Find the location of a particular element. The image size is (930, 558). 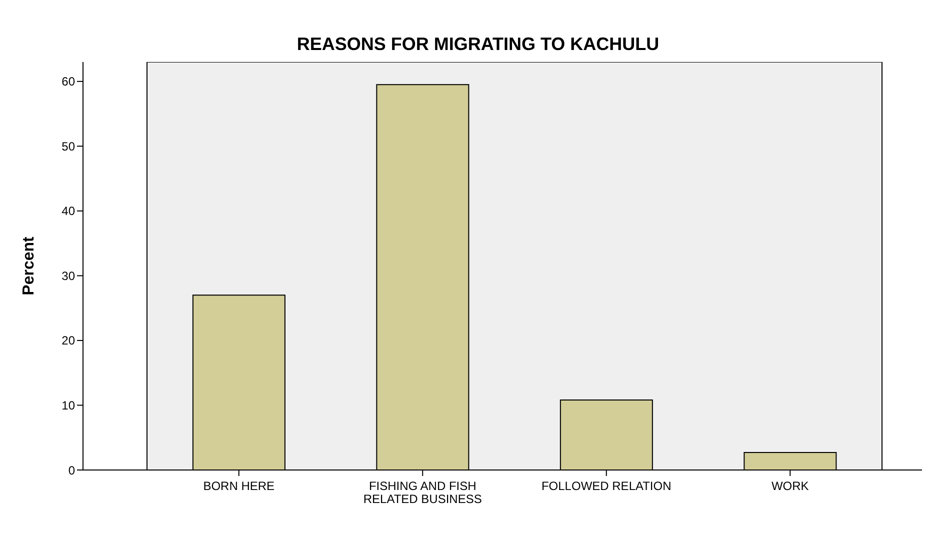

x-tick-label: WORK is located at coordinates (790, 486).